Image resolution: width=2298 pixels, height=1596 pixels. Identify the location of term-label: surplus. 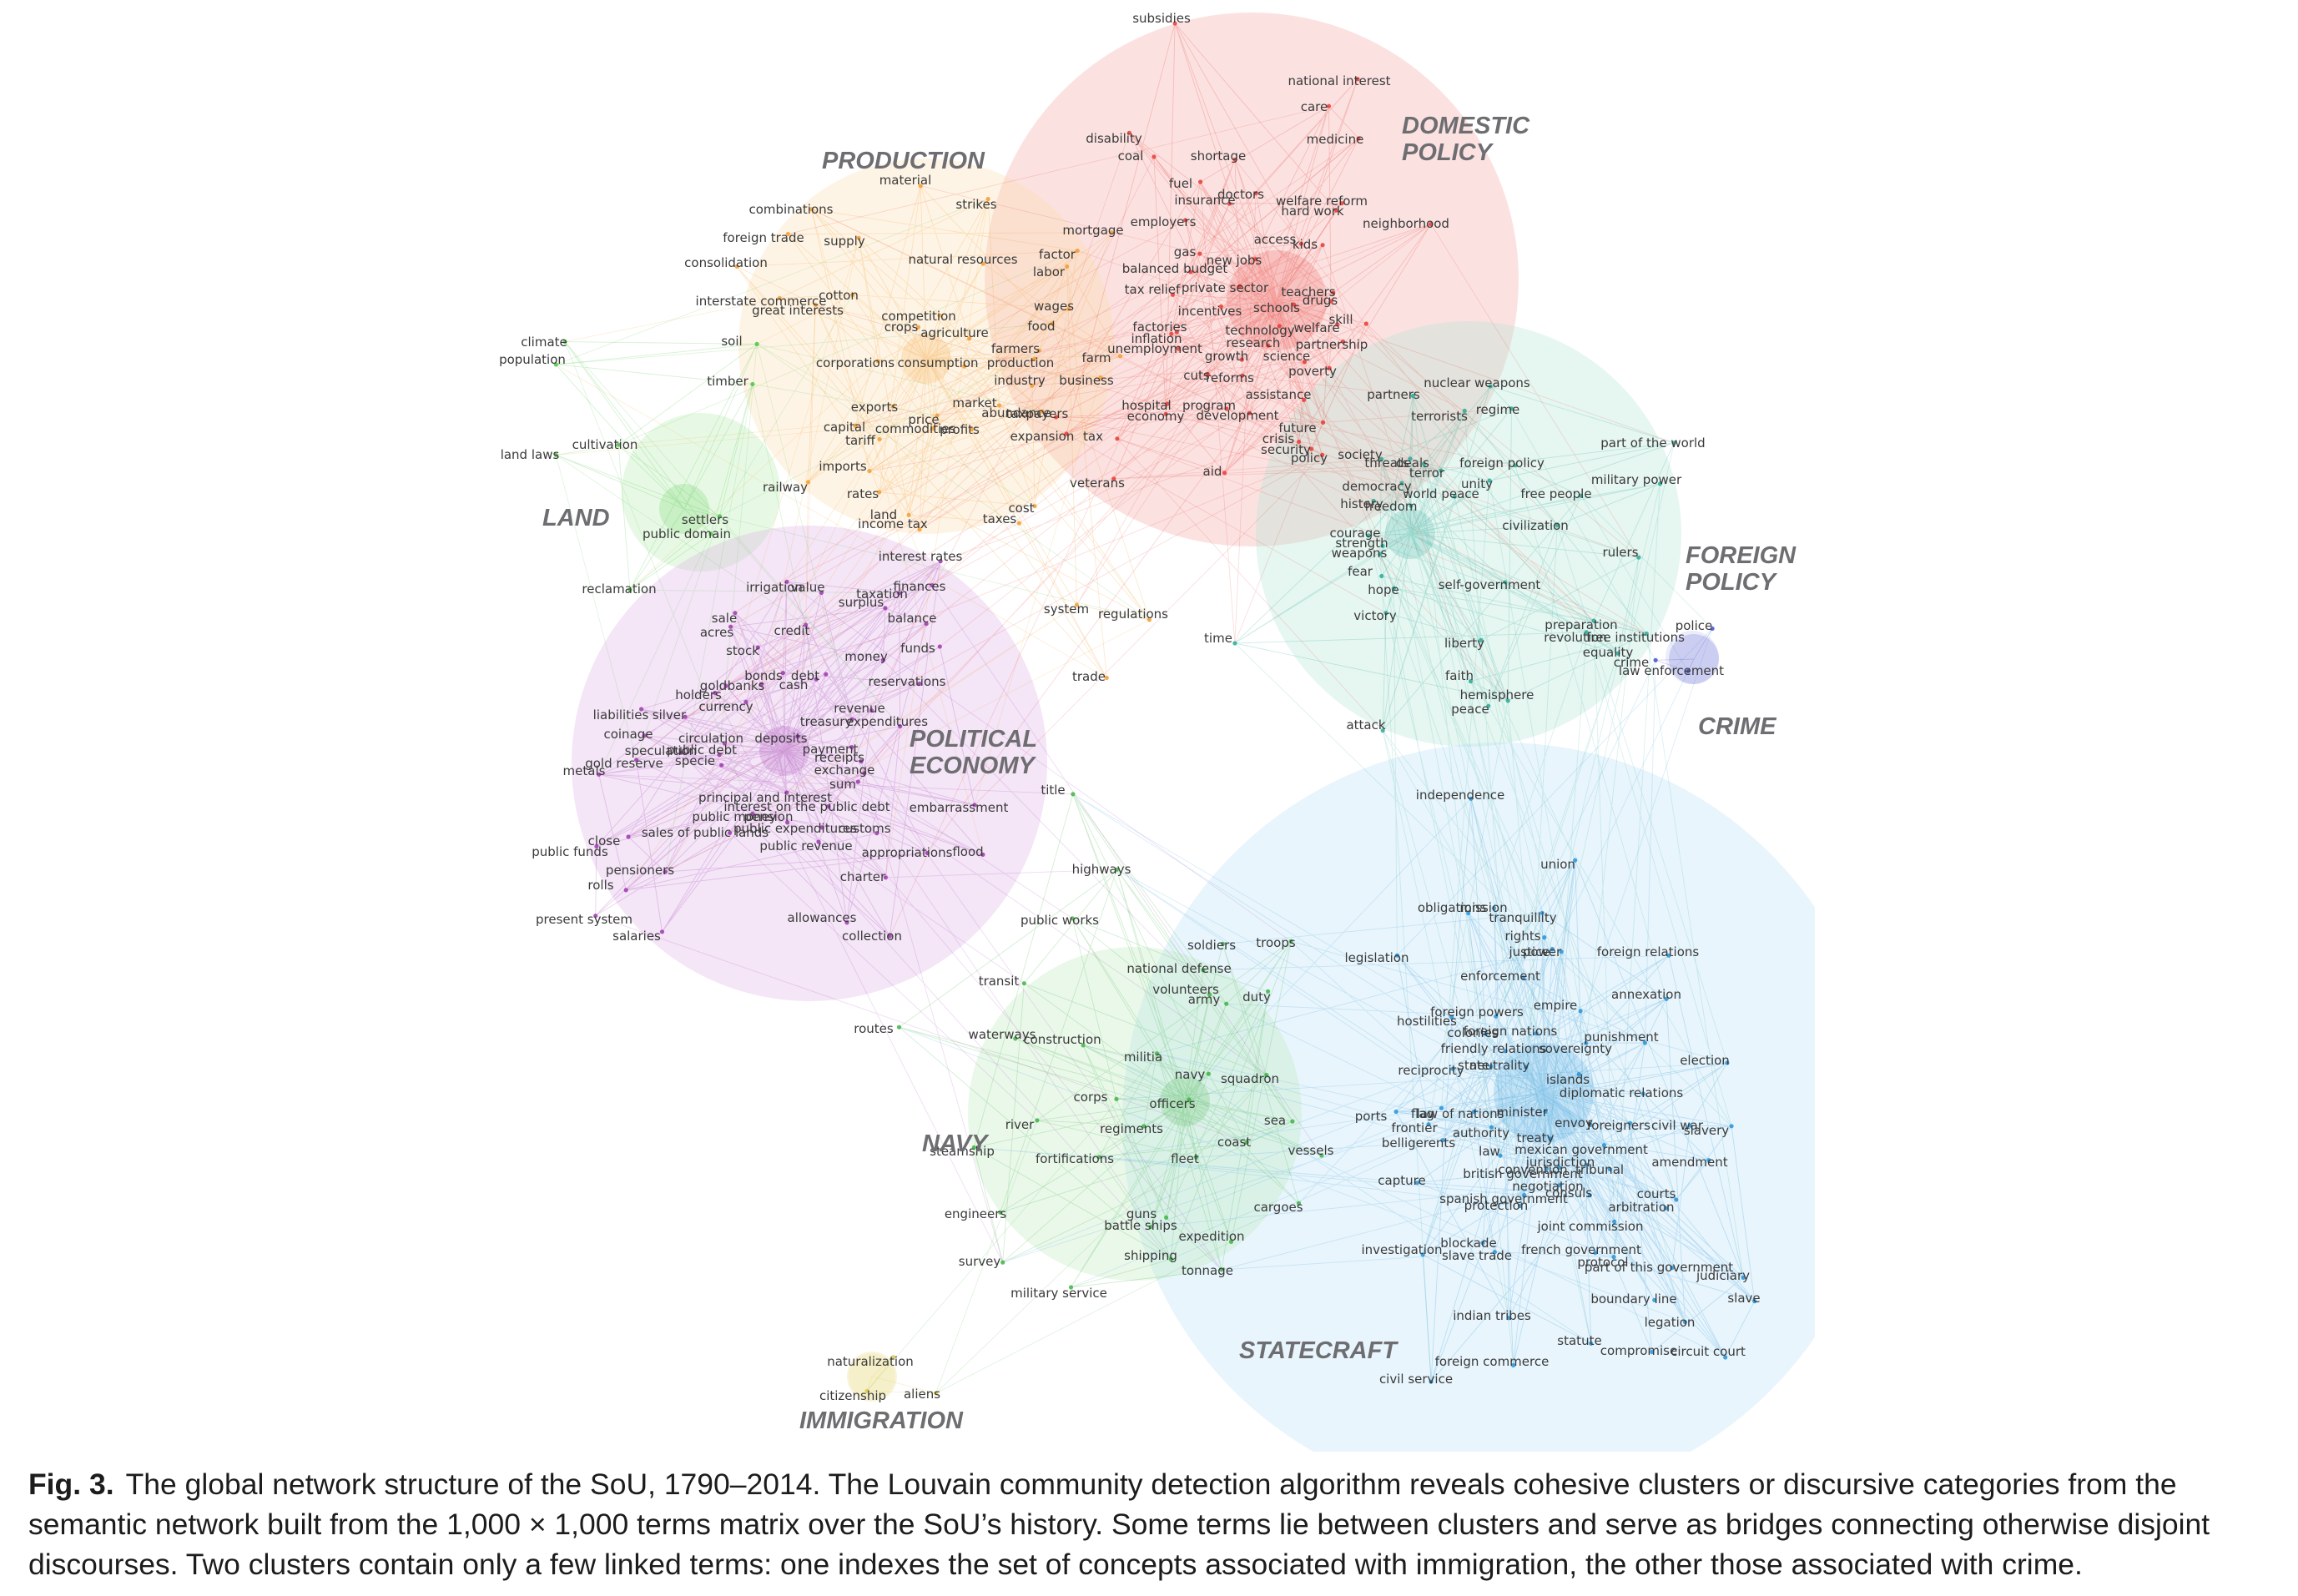
(861, 602).